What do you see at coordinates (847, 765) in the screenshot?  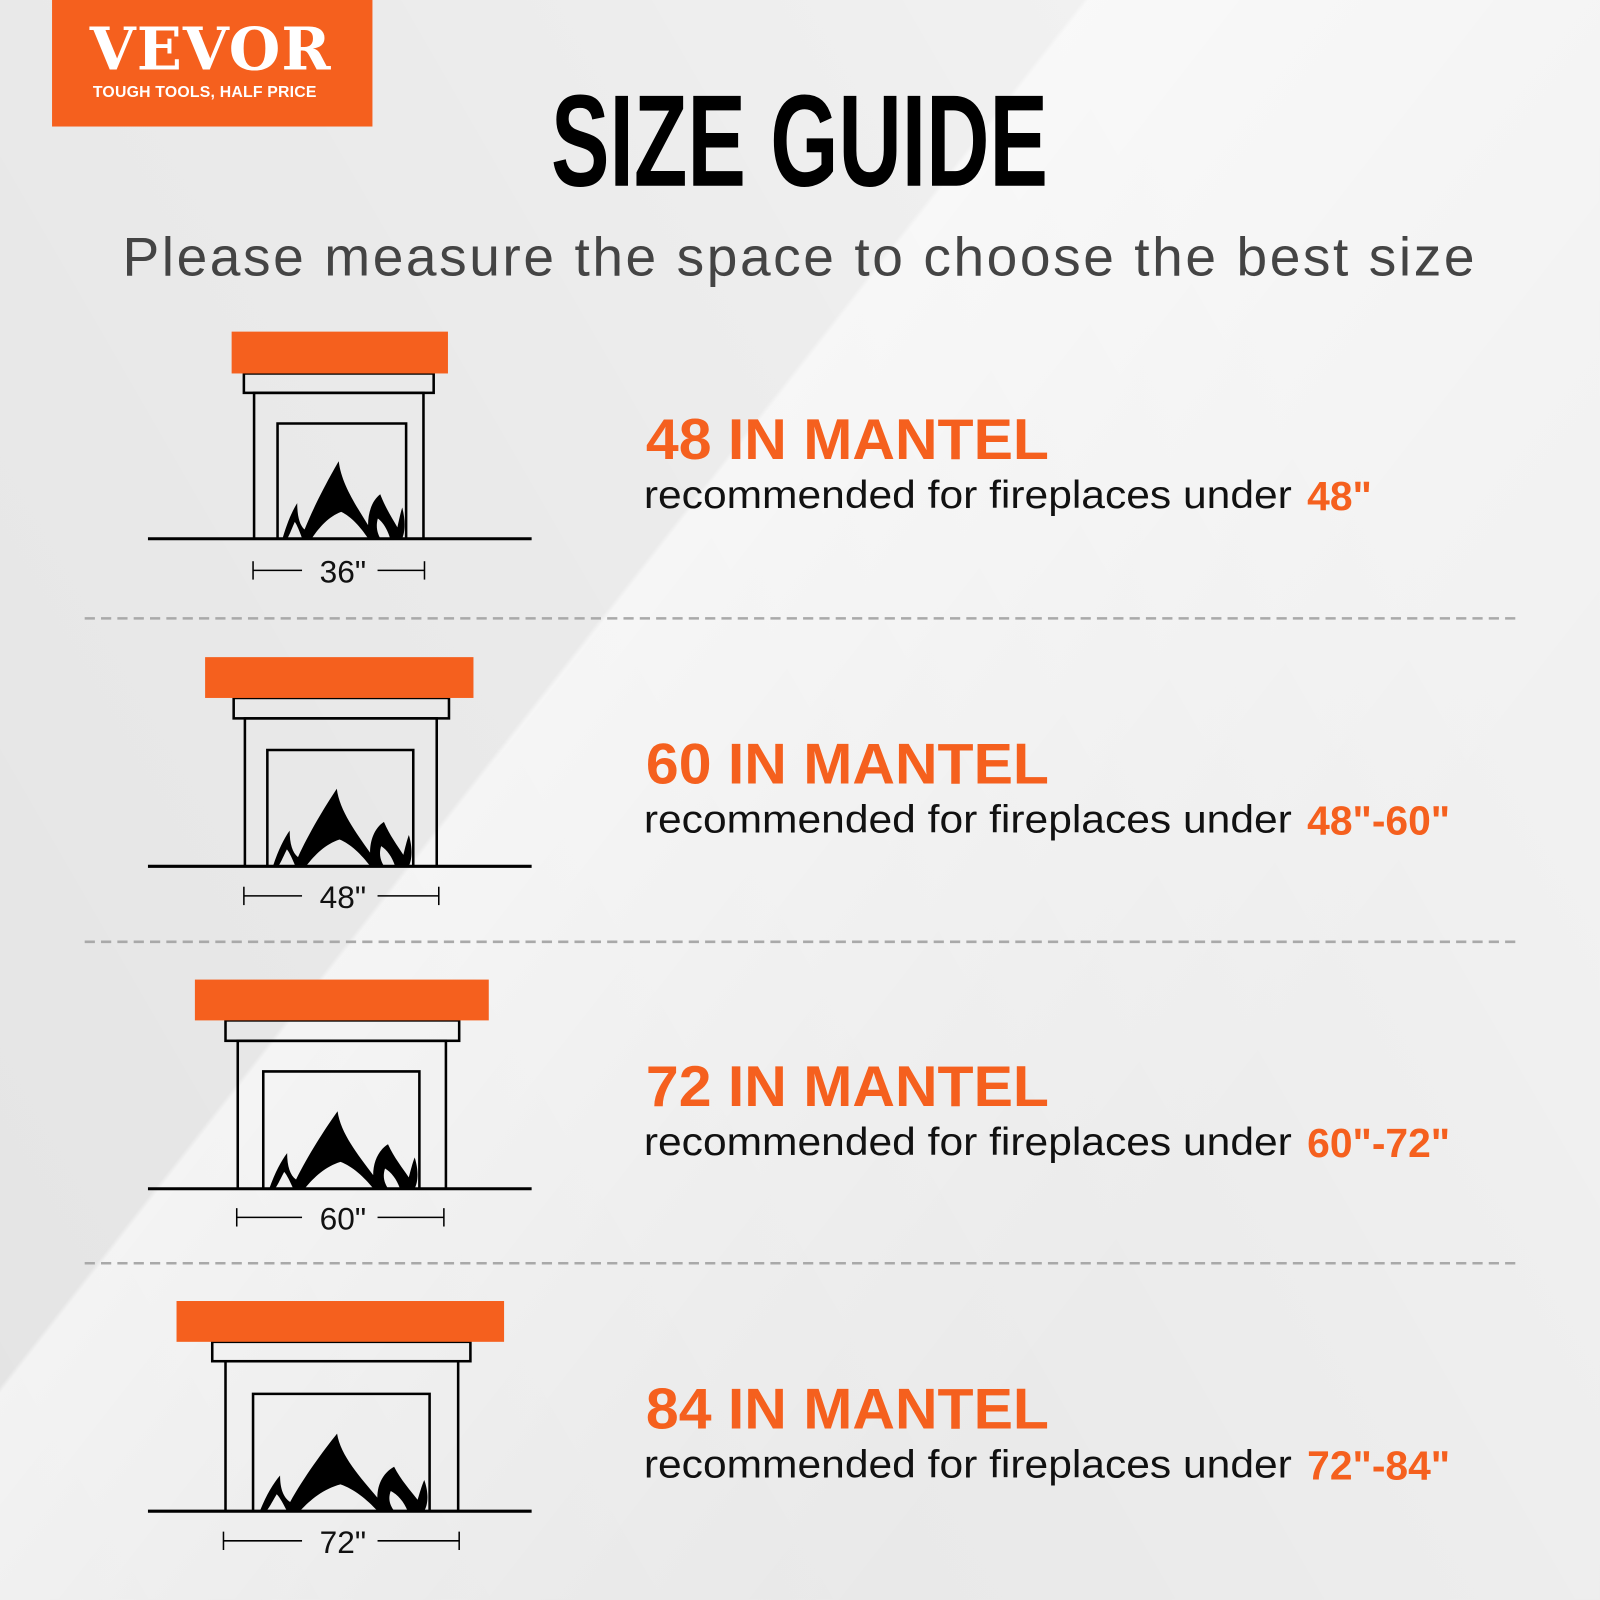 I see `mantel-size-title: 60 IN MANTEL` at bounding box center [847, 765].